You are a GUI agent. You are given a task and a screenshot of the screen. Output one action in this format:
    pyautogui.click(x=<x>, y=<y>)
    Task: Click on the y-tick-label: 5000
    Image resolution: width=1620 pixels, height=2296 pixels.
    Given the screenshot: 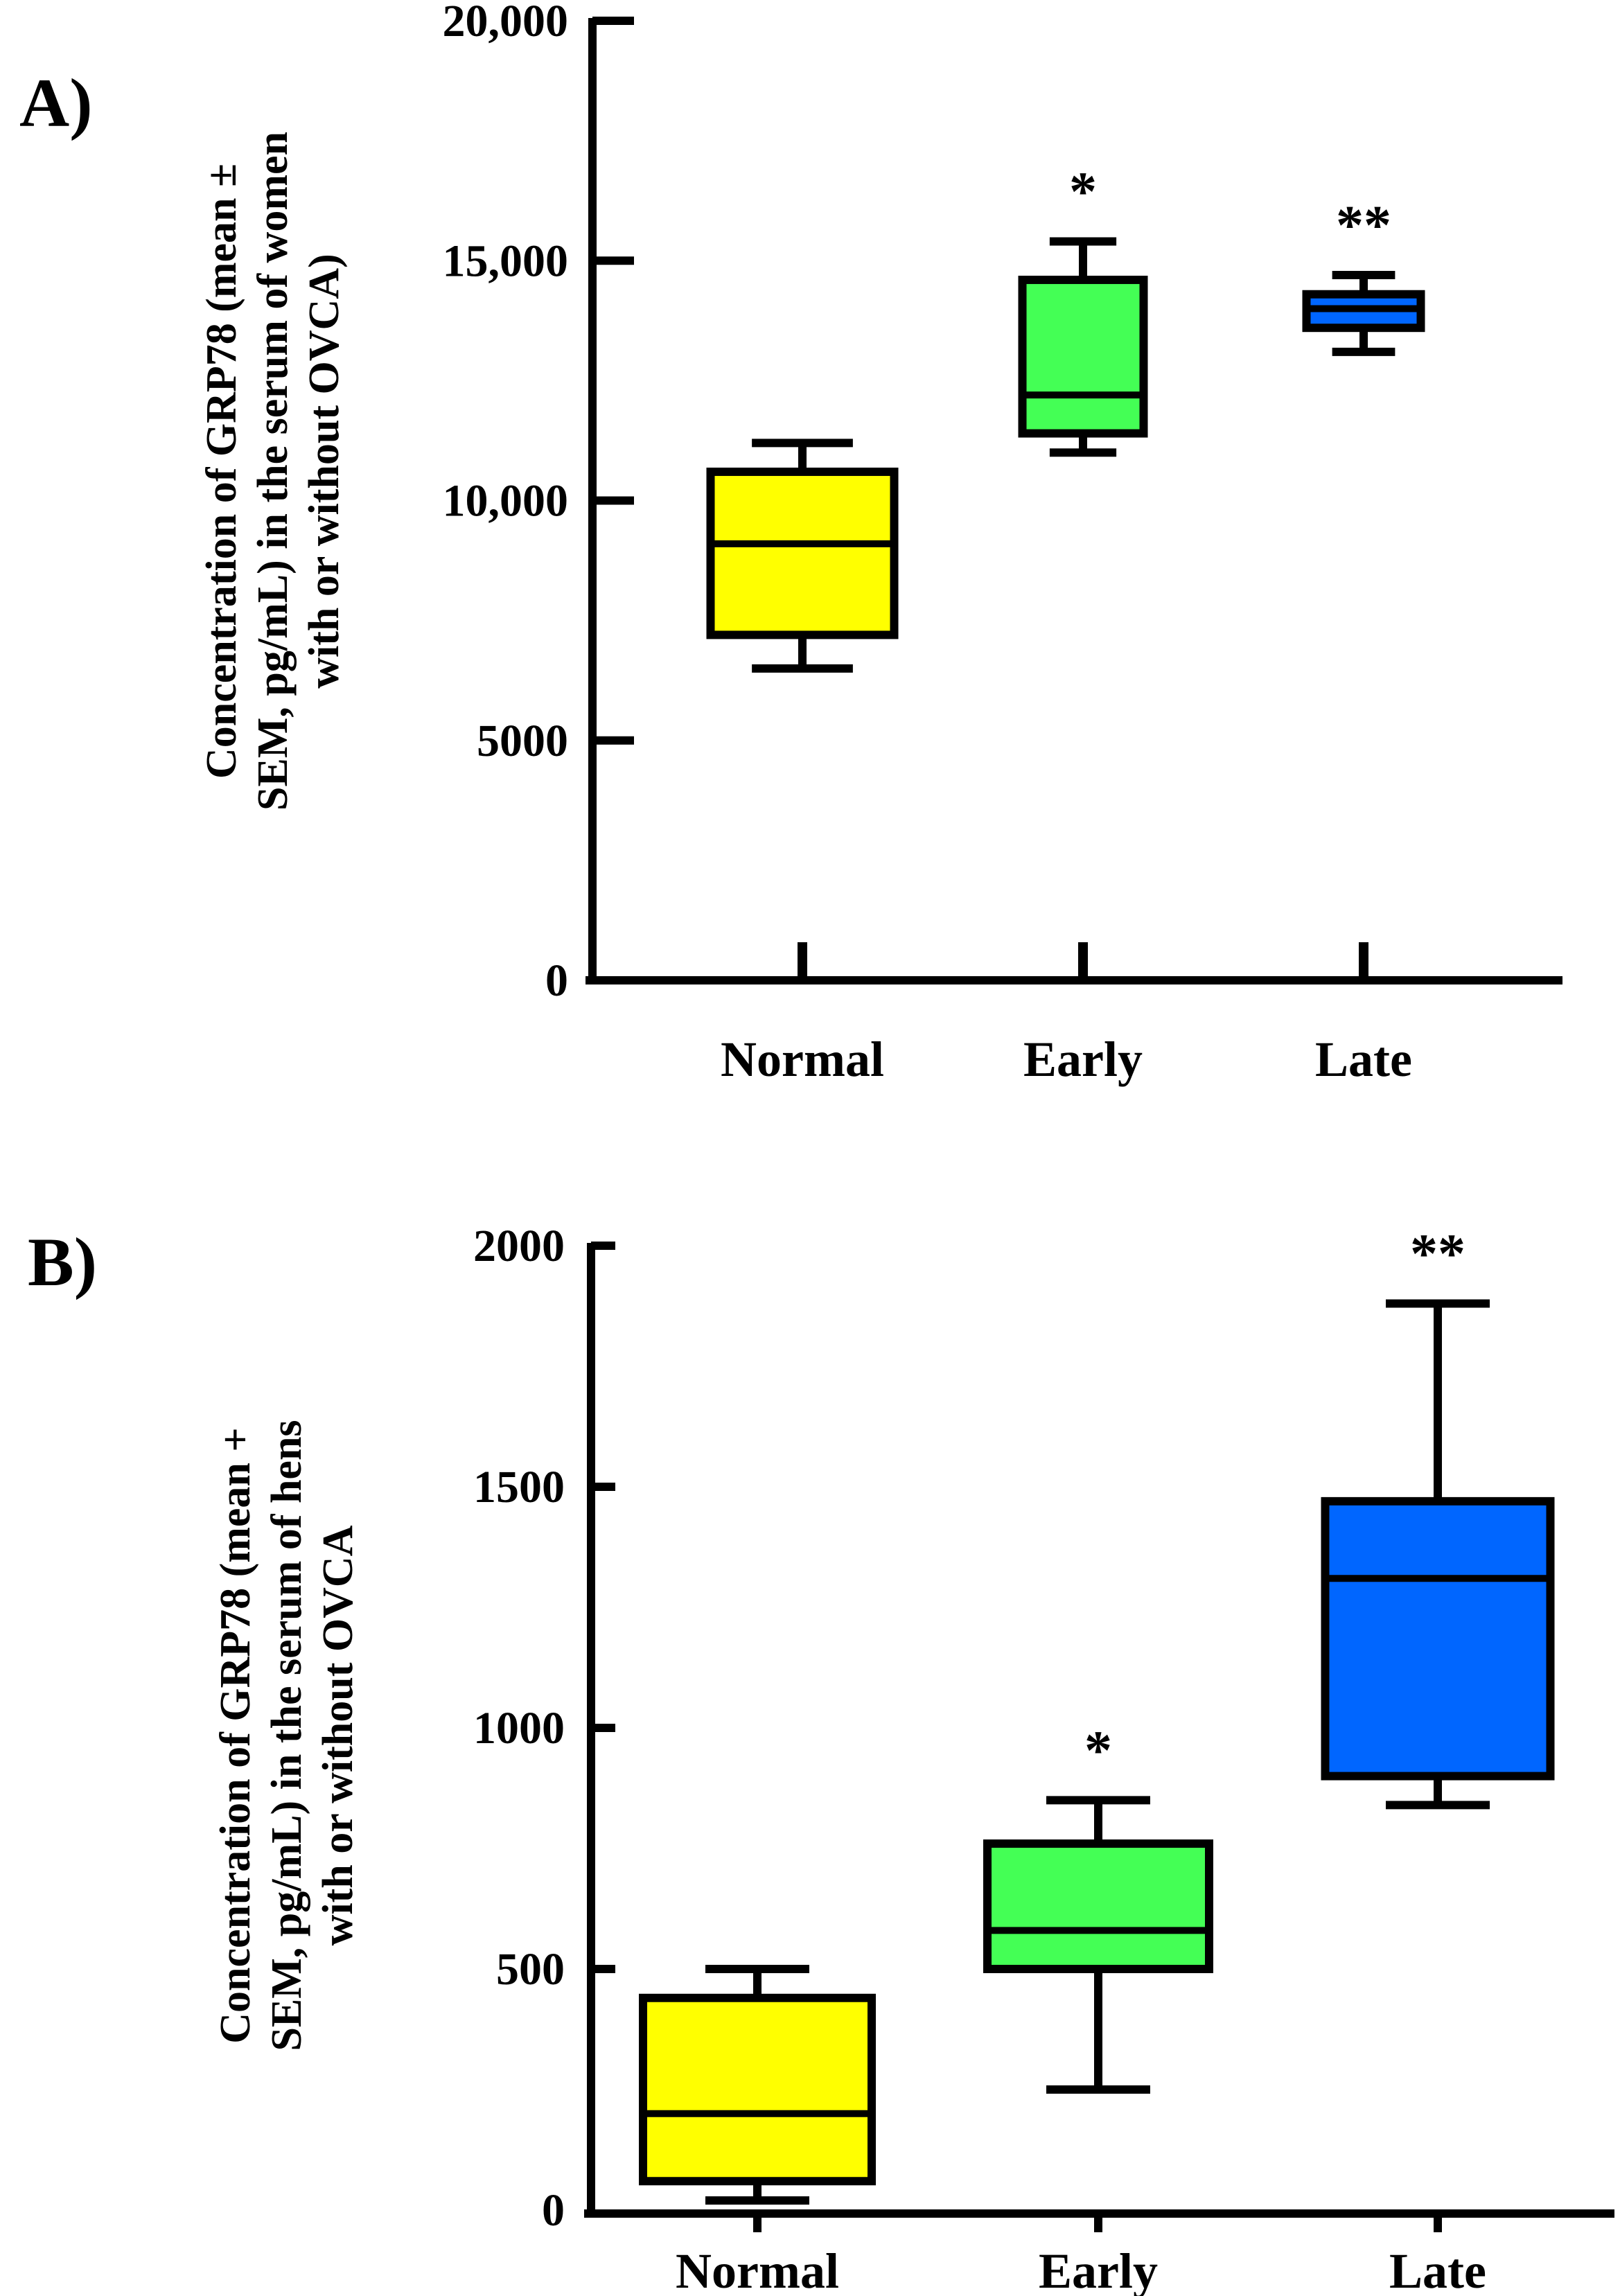 What is the action you would take?
    pyautogui.click(x=522, y=741)
    